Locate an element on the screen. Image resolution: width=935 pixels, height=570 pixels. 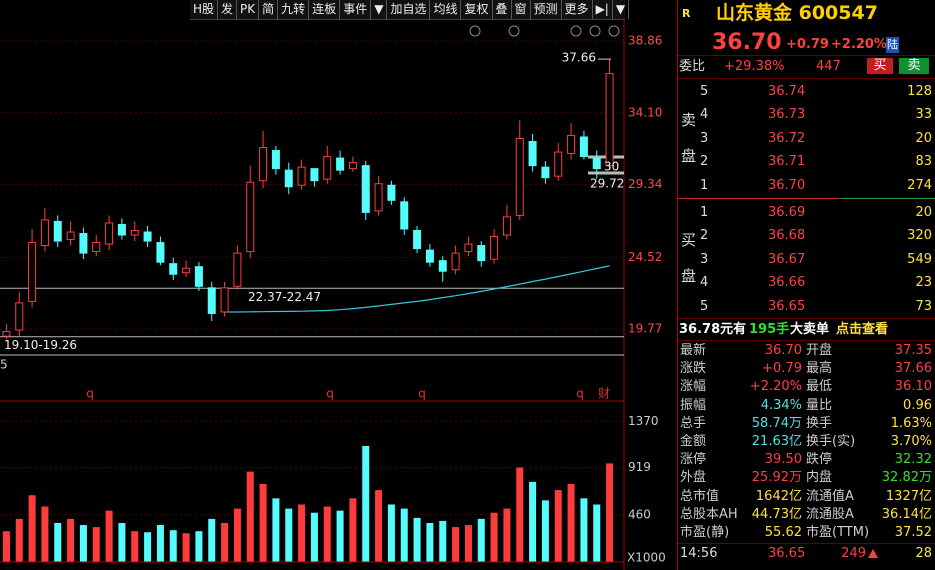
book-level: 2 is located at coordinates (704, 236).